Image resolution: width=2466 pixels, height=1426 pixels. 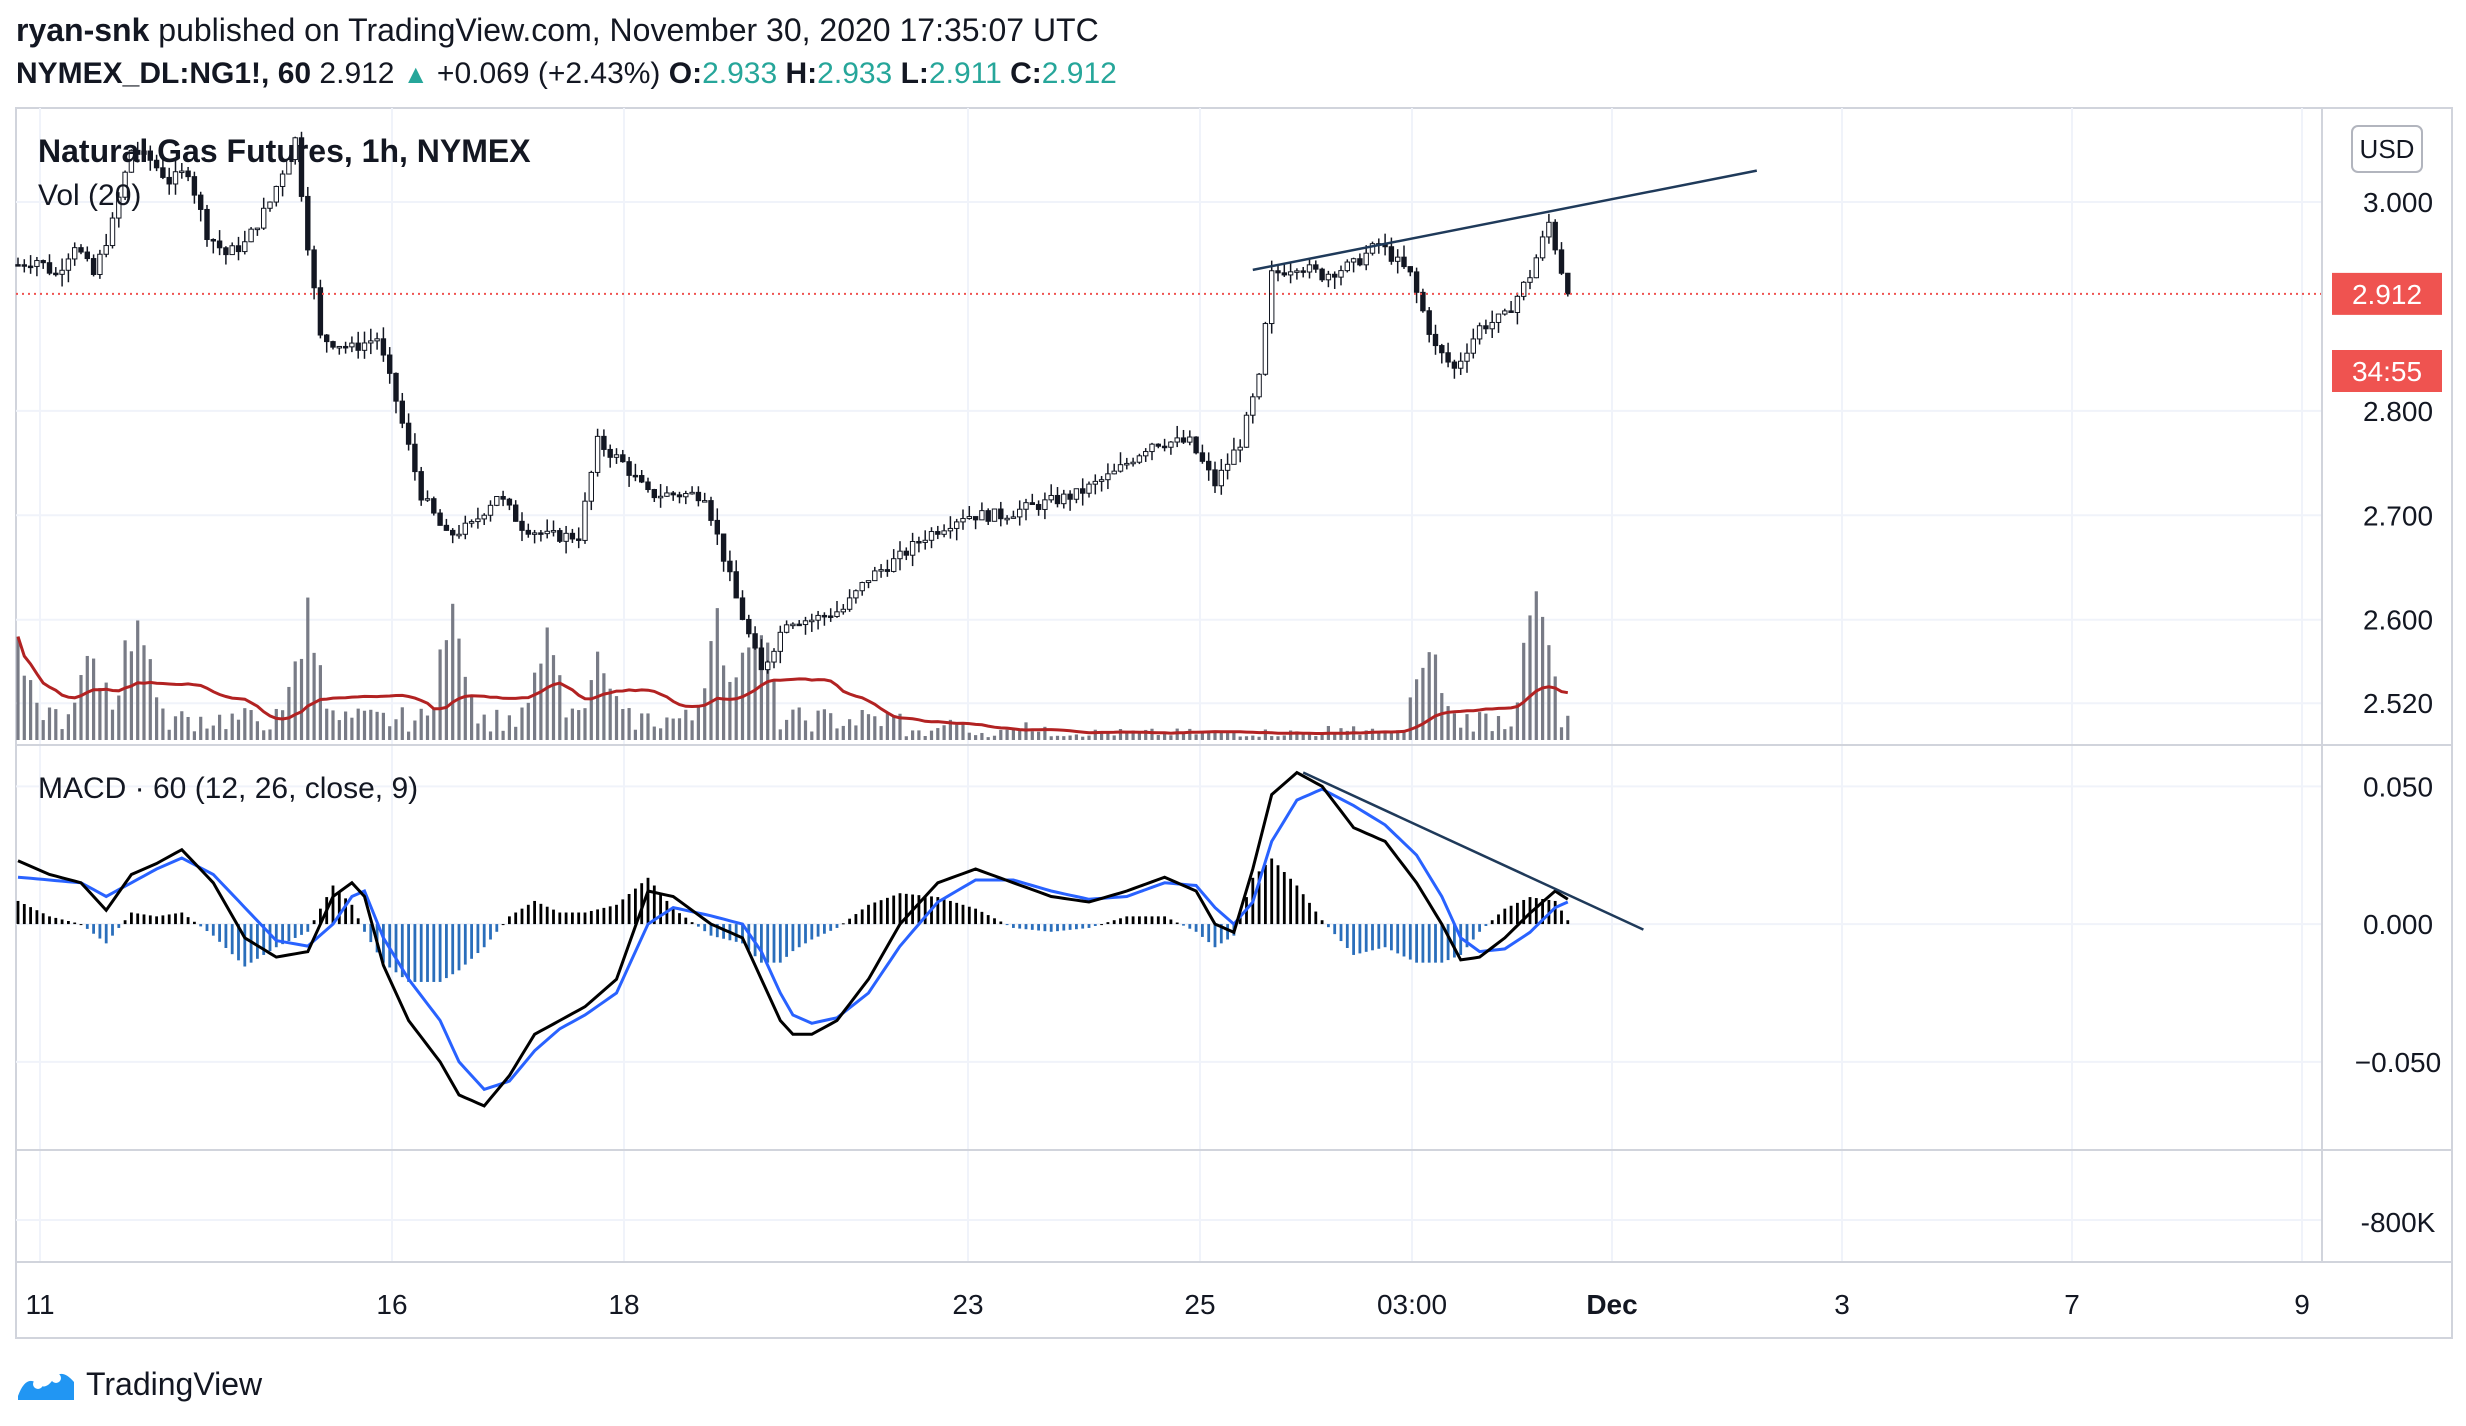 What do you see at coordinates (139, 1384) in the screenshot?
I see `brand: TradingView` at bounding box center [139, 1384].